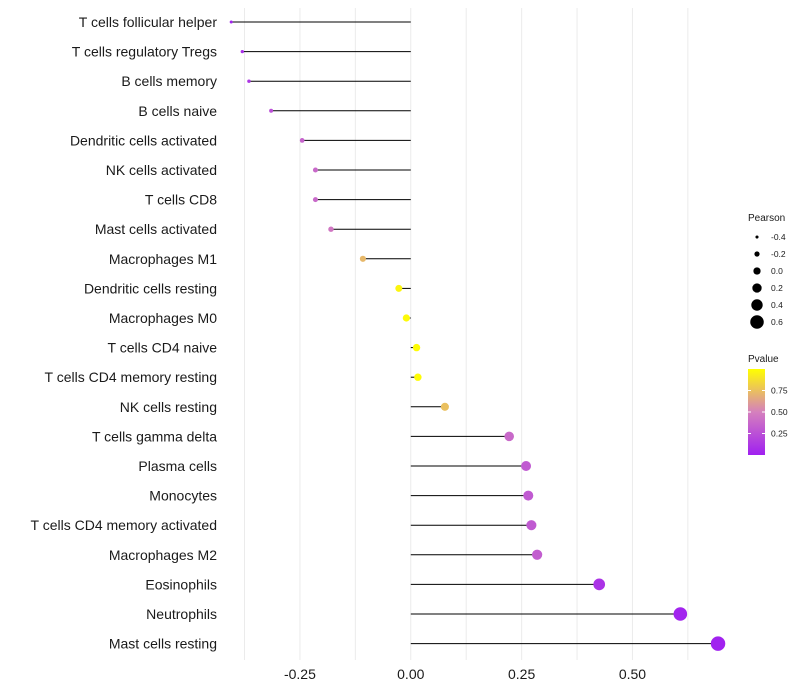  Describe the element at coordinates (163, 555) in the screenshot. I see `category-label: Macrophages M2` at that location.